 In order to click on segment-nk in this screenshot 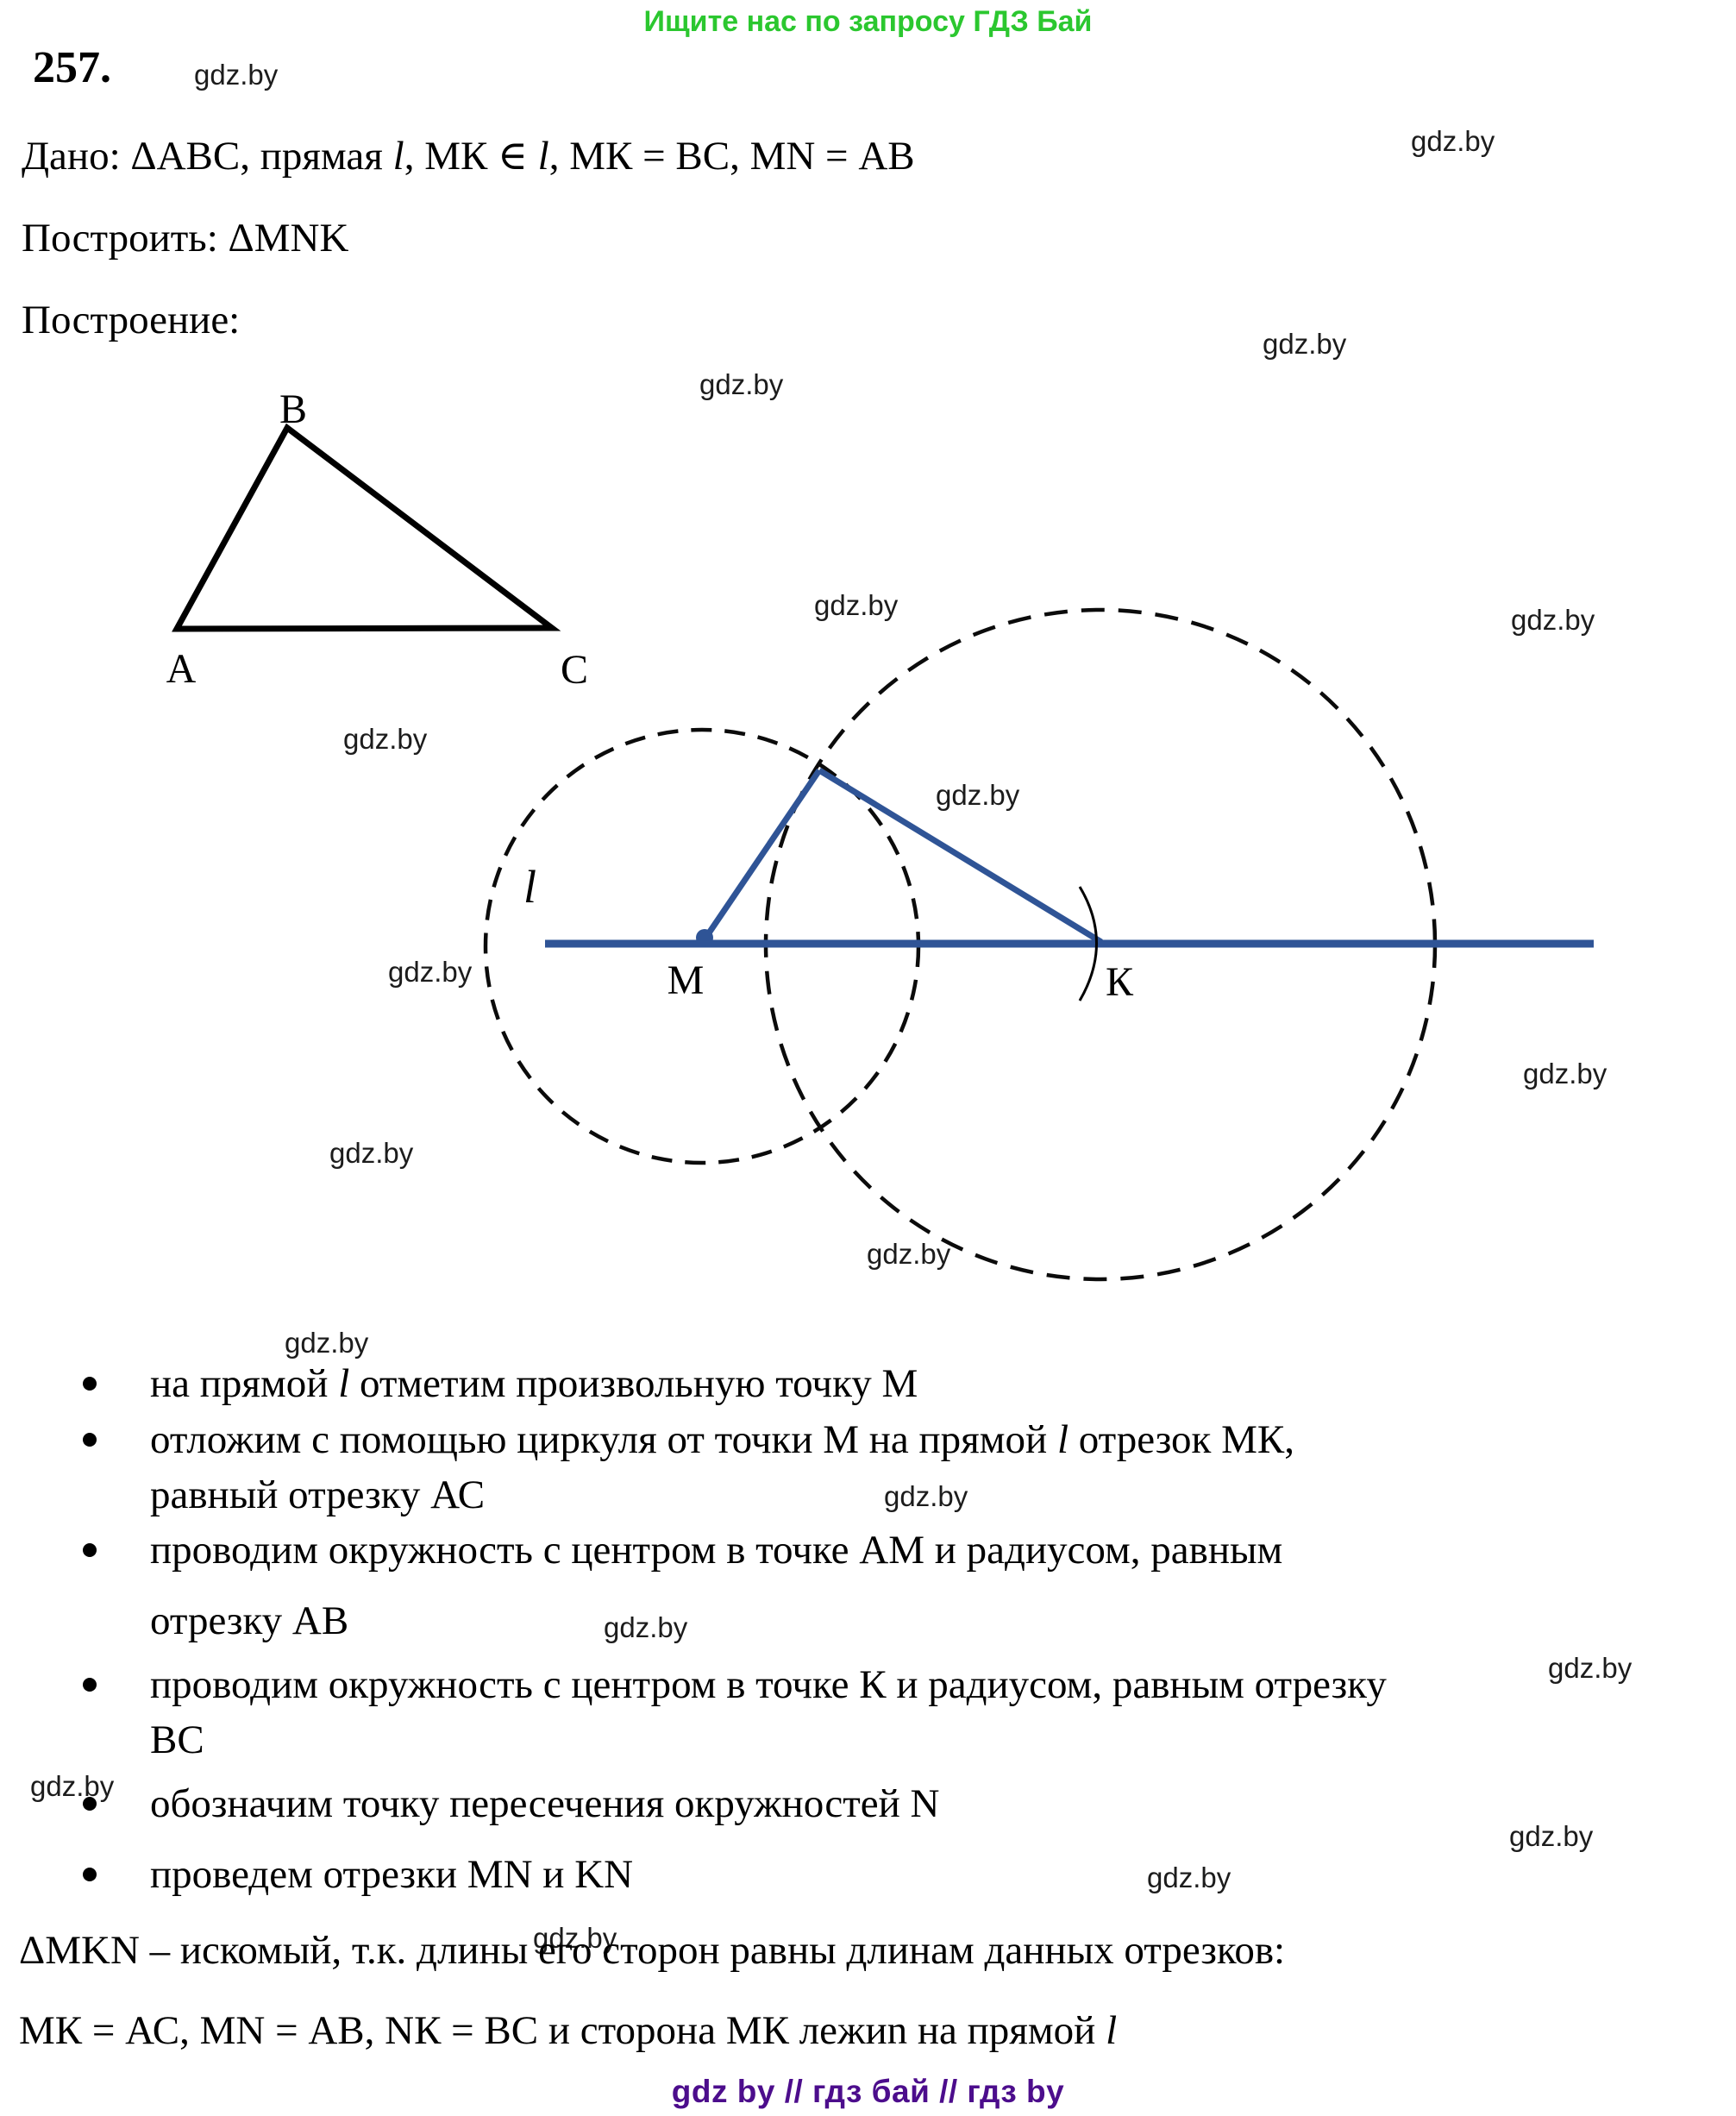, I will do `click(960, 856)`.